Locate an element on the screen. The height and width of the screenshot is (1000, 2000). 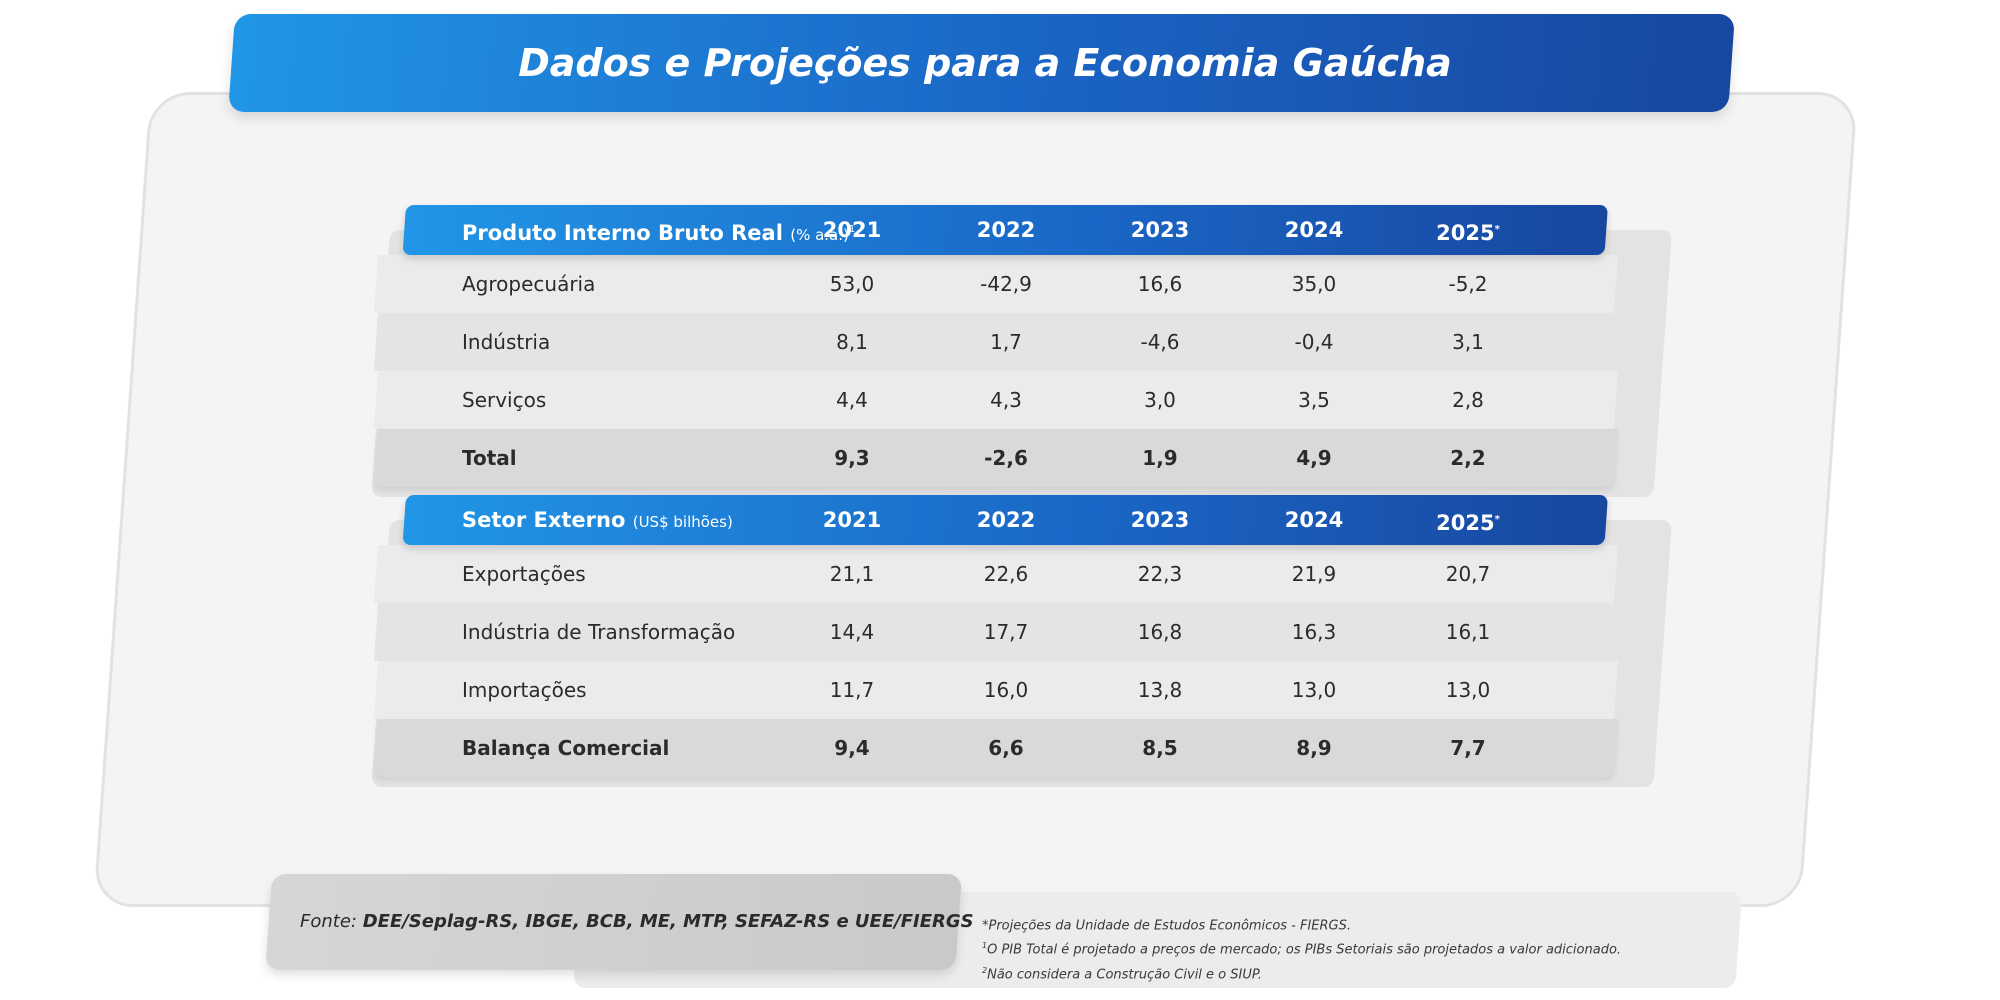
table-cell: 3,1 is located at coordinates (1468, 342).